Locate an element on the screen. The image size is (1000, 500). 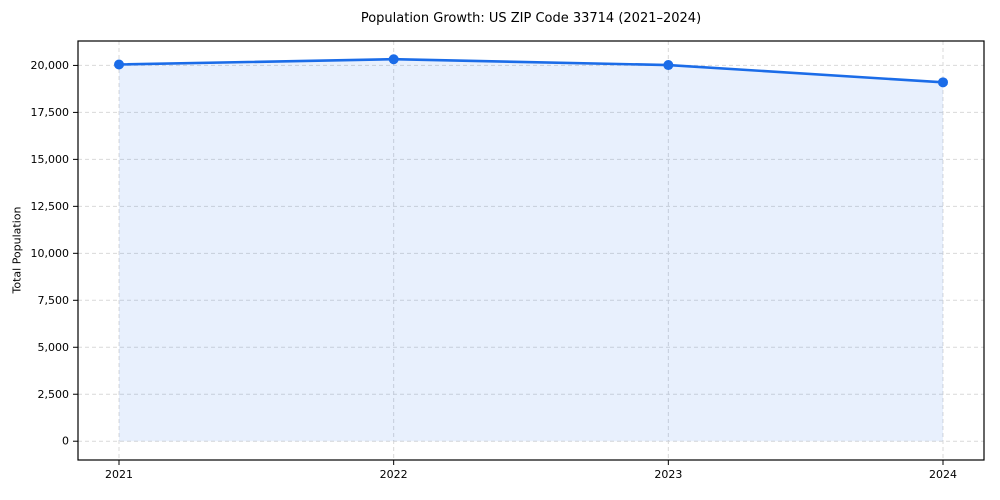
x-tick-label: 2021 is located at coordinates (119, 474).